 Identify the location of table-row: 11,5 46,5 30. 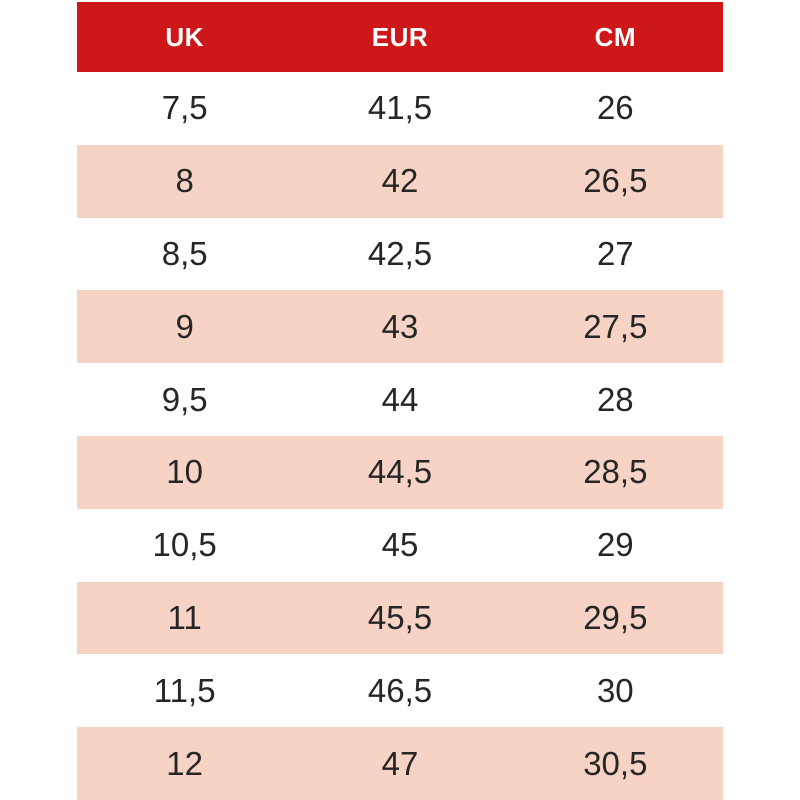
(400, 691).